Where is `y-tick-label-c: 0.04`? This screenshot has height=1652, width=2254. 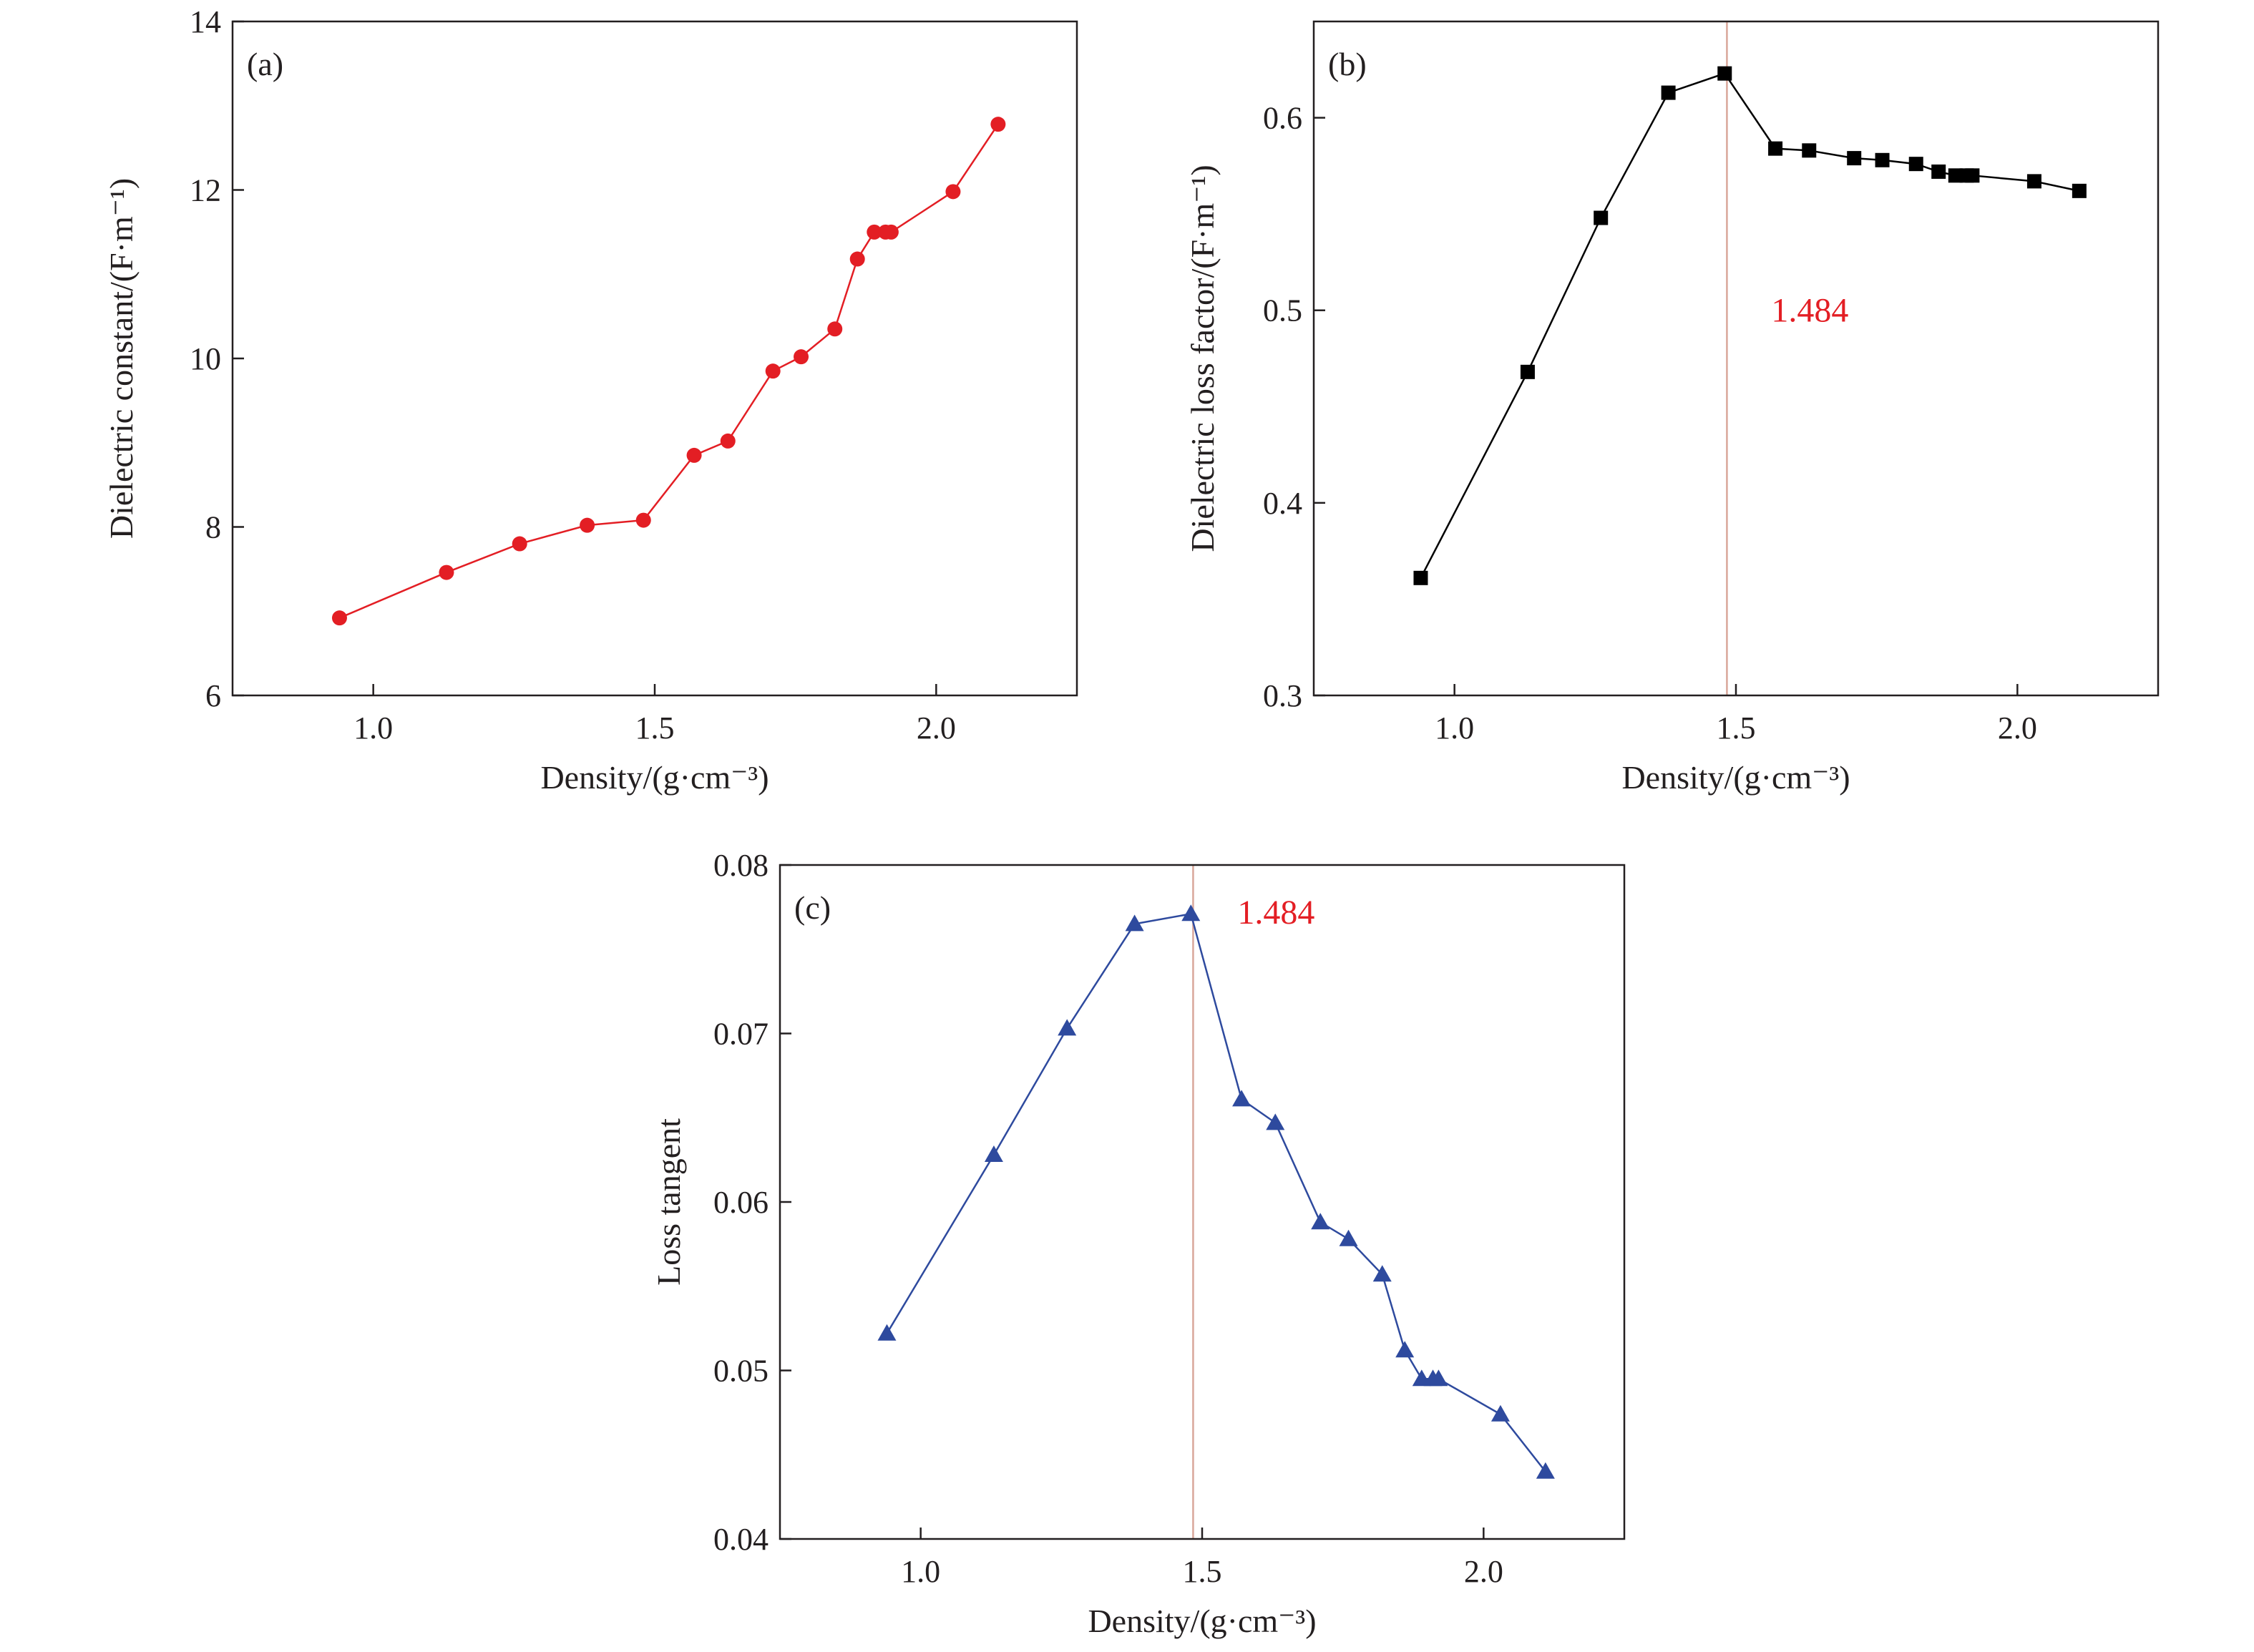 y-tick-label-c: 0.04 is located at coordinates (741, 1539).